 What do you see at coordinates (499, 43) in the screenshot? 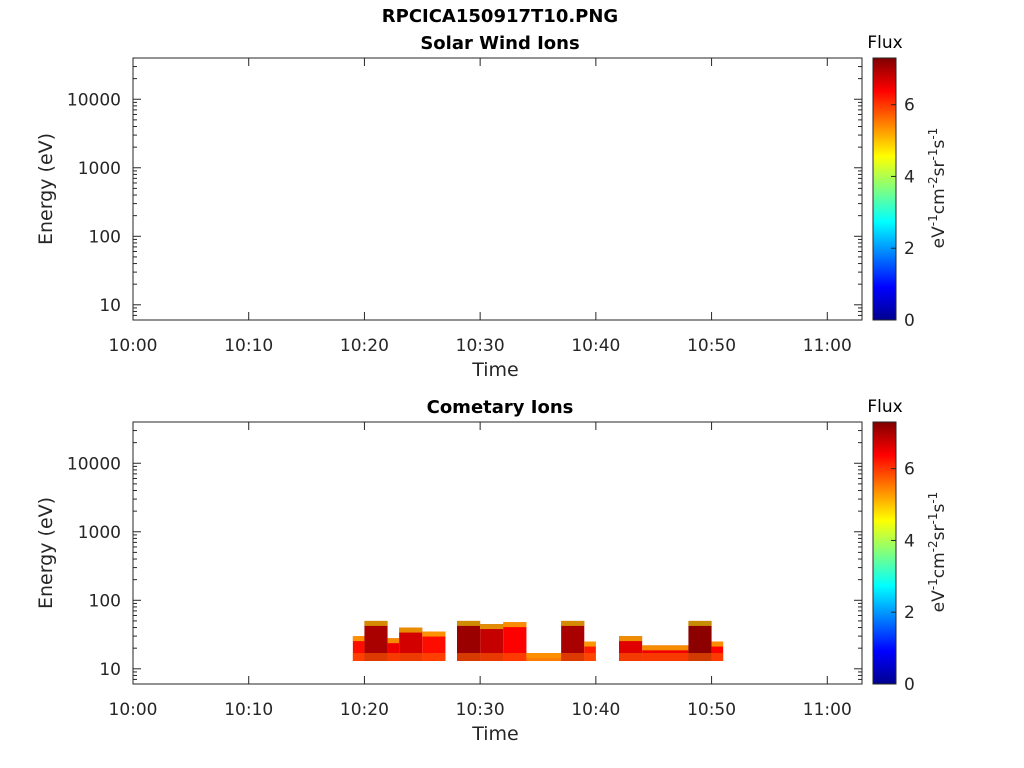
I see `panel-title: Solar Wind Ions` at bounding box center [499, 43].